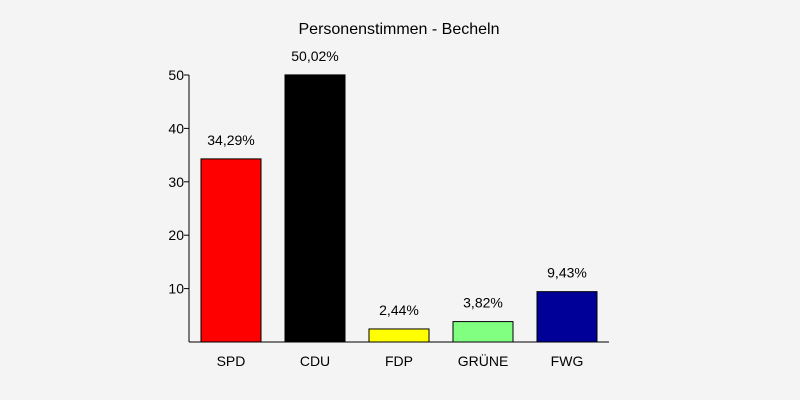 Image resolution: width=800 pixels, height=400 pixels. What do you see at coordinates (176, 289) in the screenshot?
I see `y-tick-label: 10` at bounding box center [176, 289].